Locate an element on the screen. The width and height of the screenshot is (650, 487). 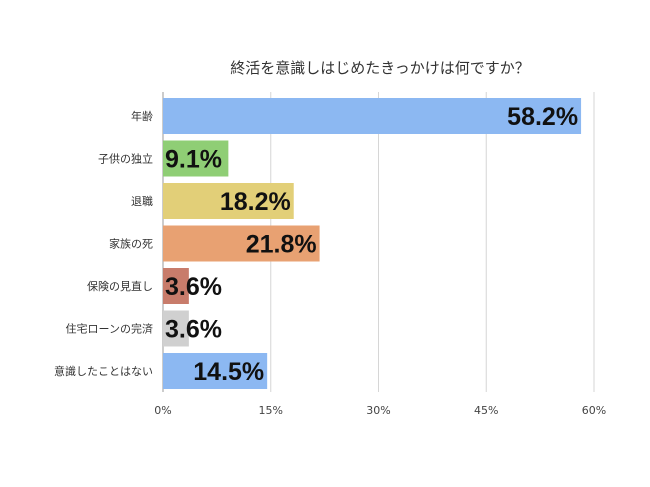
x-tick-label: 60% is located at coordinates (594, 410).